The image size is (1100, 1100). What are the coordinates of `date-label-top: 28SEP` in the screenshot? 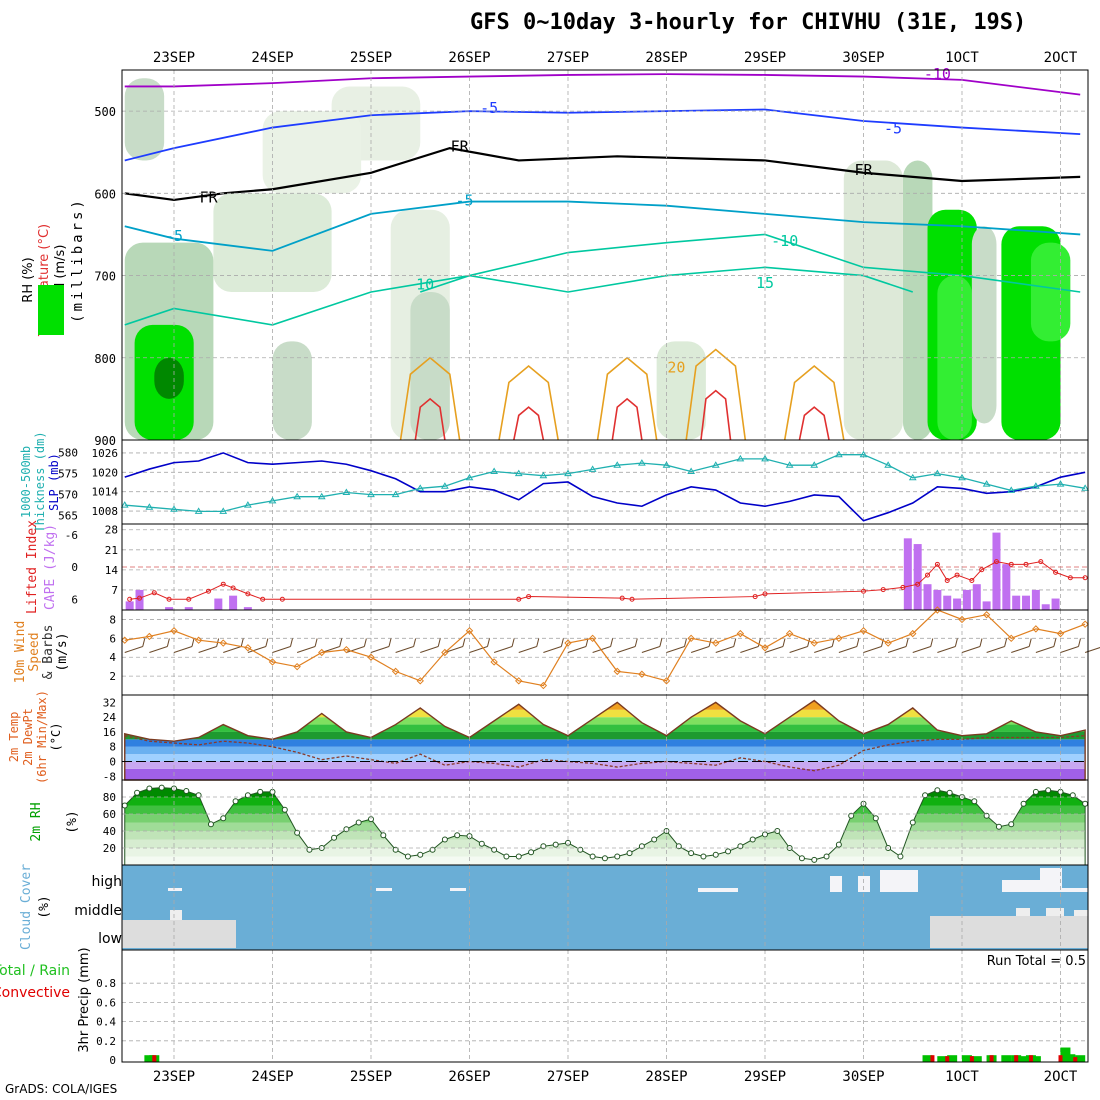 It's located at (666, 58).